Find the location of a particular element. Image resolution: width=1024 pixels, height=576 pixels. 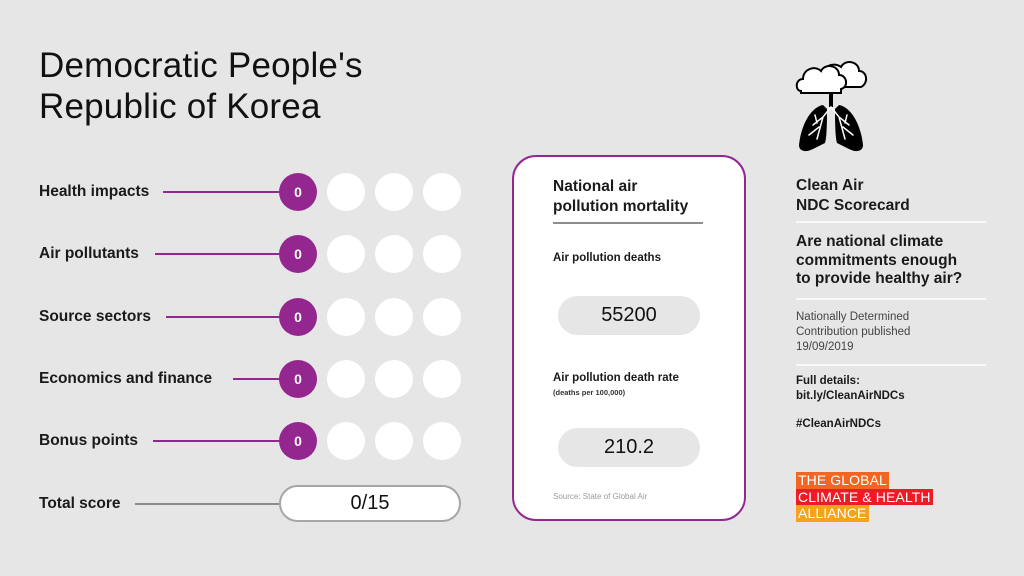

heading-line-2: NDC Scorecard is located at coordinates (853, 205).